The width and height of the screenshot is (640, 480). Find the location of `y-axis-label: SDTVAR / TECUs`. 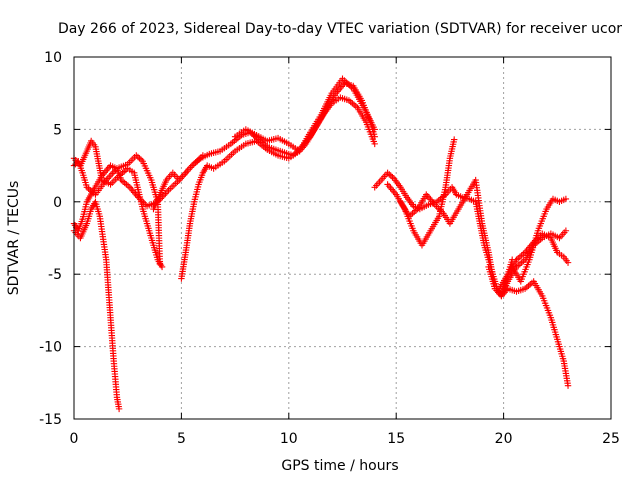

y-axis-label: SDTVAR / TECUs is located at coordinates (14, 238).